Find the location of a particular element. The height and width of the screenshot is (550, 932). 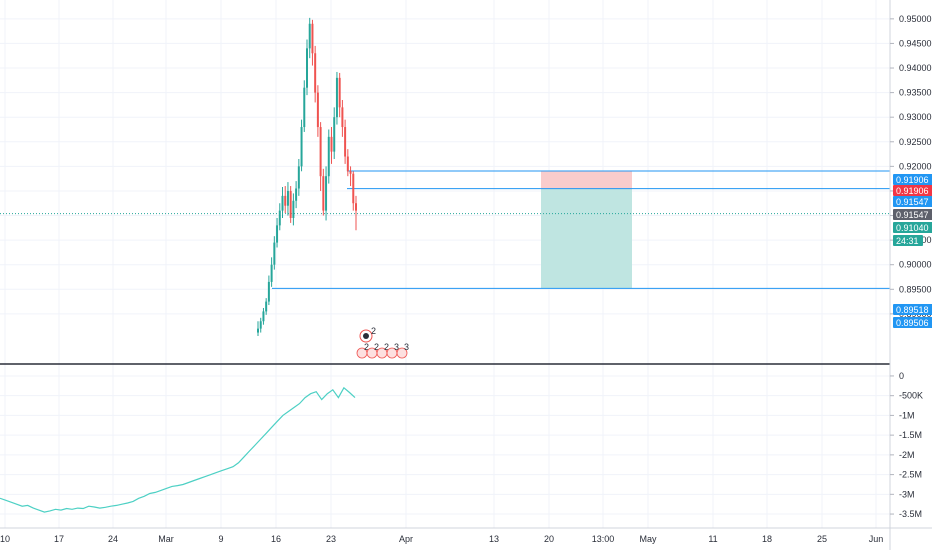

indicator-tick-label: -1M is located at coordinates (907, 415).